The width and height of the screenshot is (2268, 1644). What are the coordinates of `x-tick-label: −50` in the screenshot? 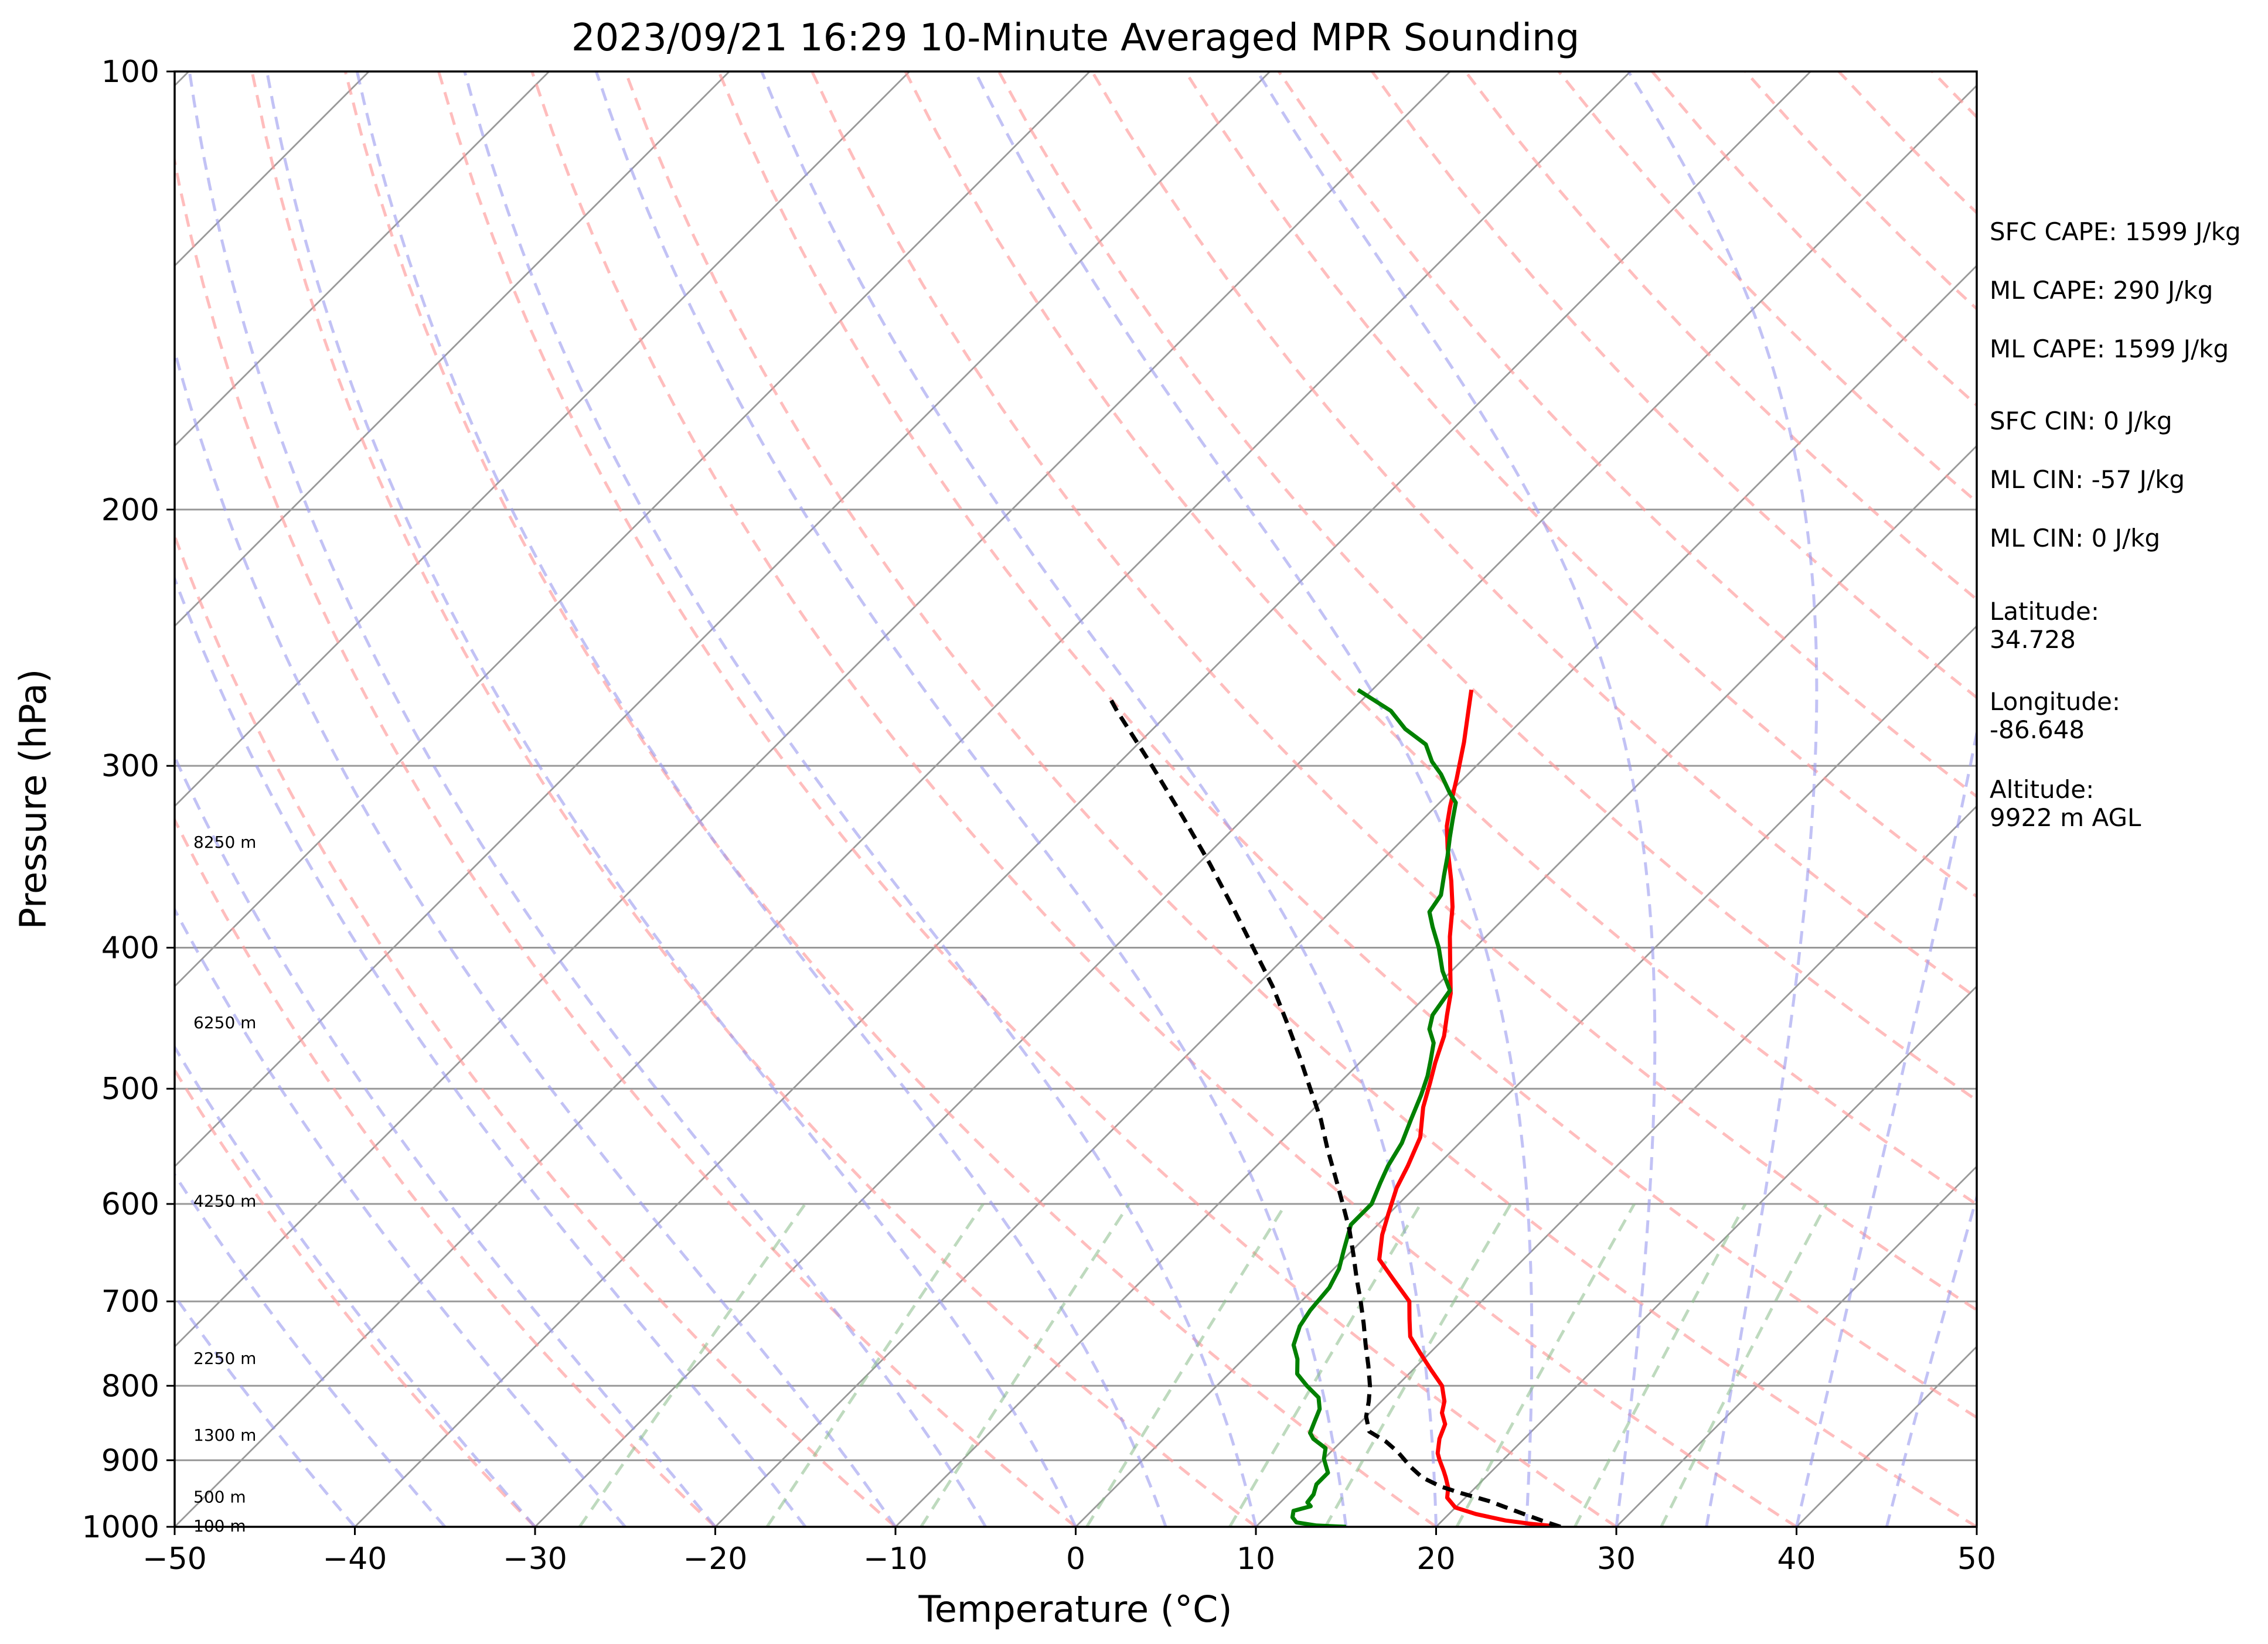 It's located at (174, 1559).